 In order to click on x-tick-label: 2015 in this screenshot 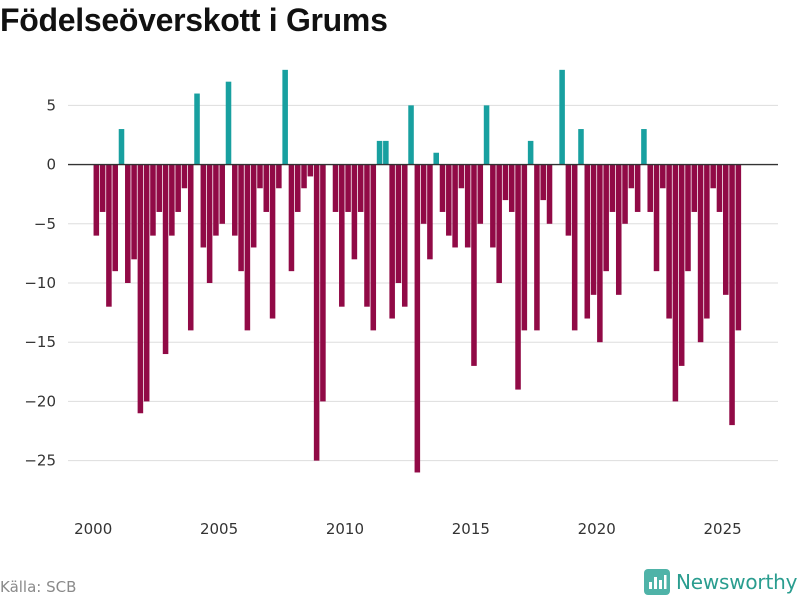, I will do `click(471, 529)`.